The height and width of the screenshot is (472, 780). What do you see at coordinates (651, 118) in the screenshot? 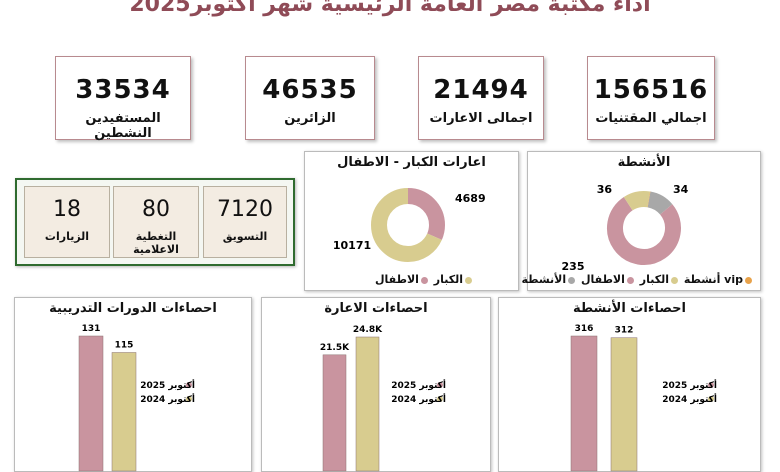
I see `kpi-label: اجمالي المقتنيات` at bounding box center [651, 118].